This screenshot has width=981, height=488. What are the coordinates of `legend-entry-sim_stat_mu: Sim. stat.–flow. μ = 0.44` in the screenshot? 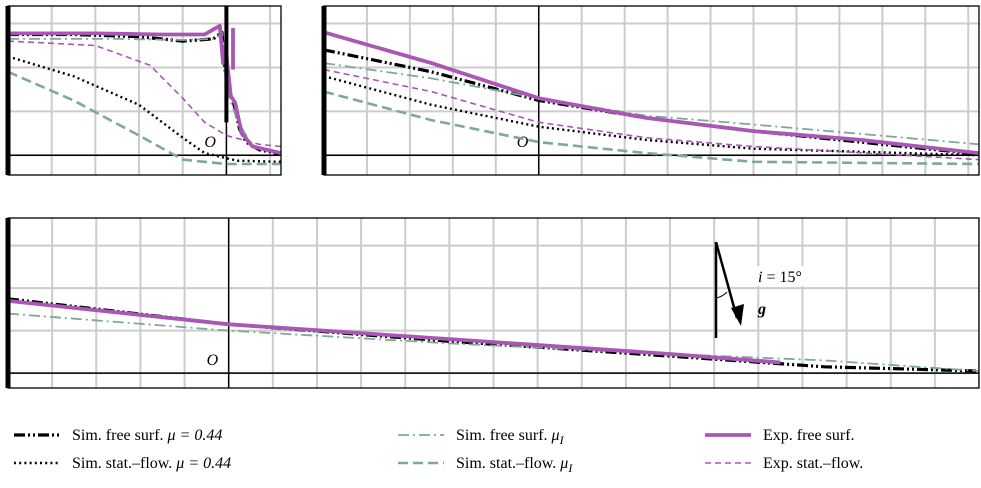 It's located at (122, 463).